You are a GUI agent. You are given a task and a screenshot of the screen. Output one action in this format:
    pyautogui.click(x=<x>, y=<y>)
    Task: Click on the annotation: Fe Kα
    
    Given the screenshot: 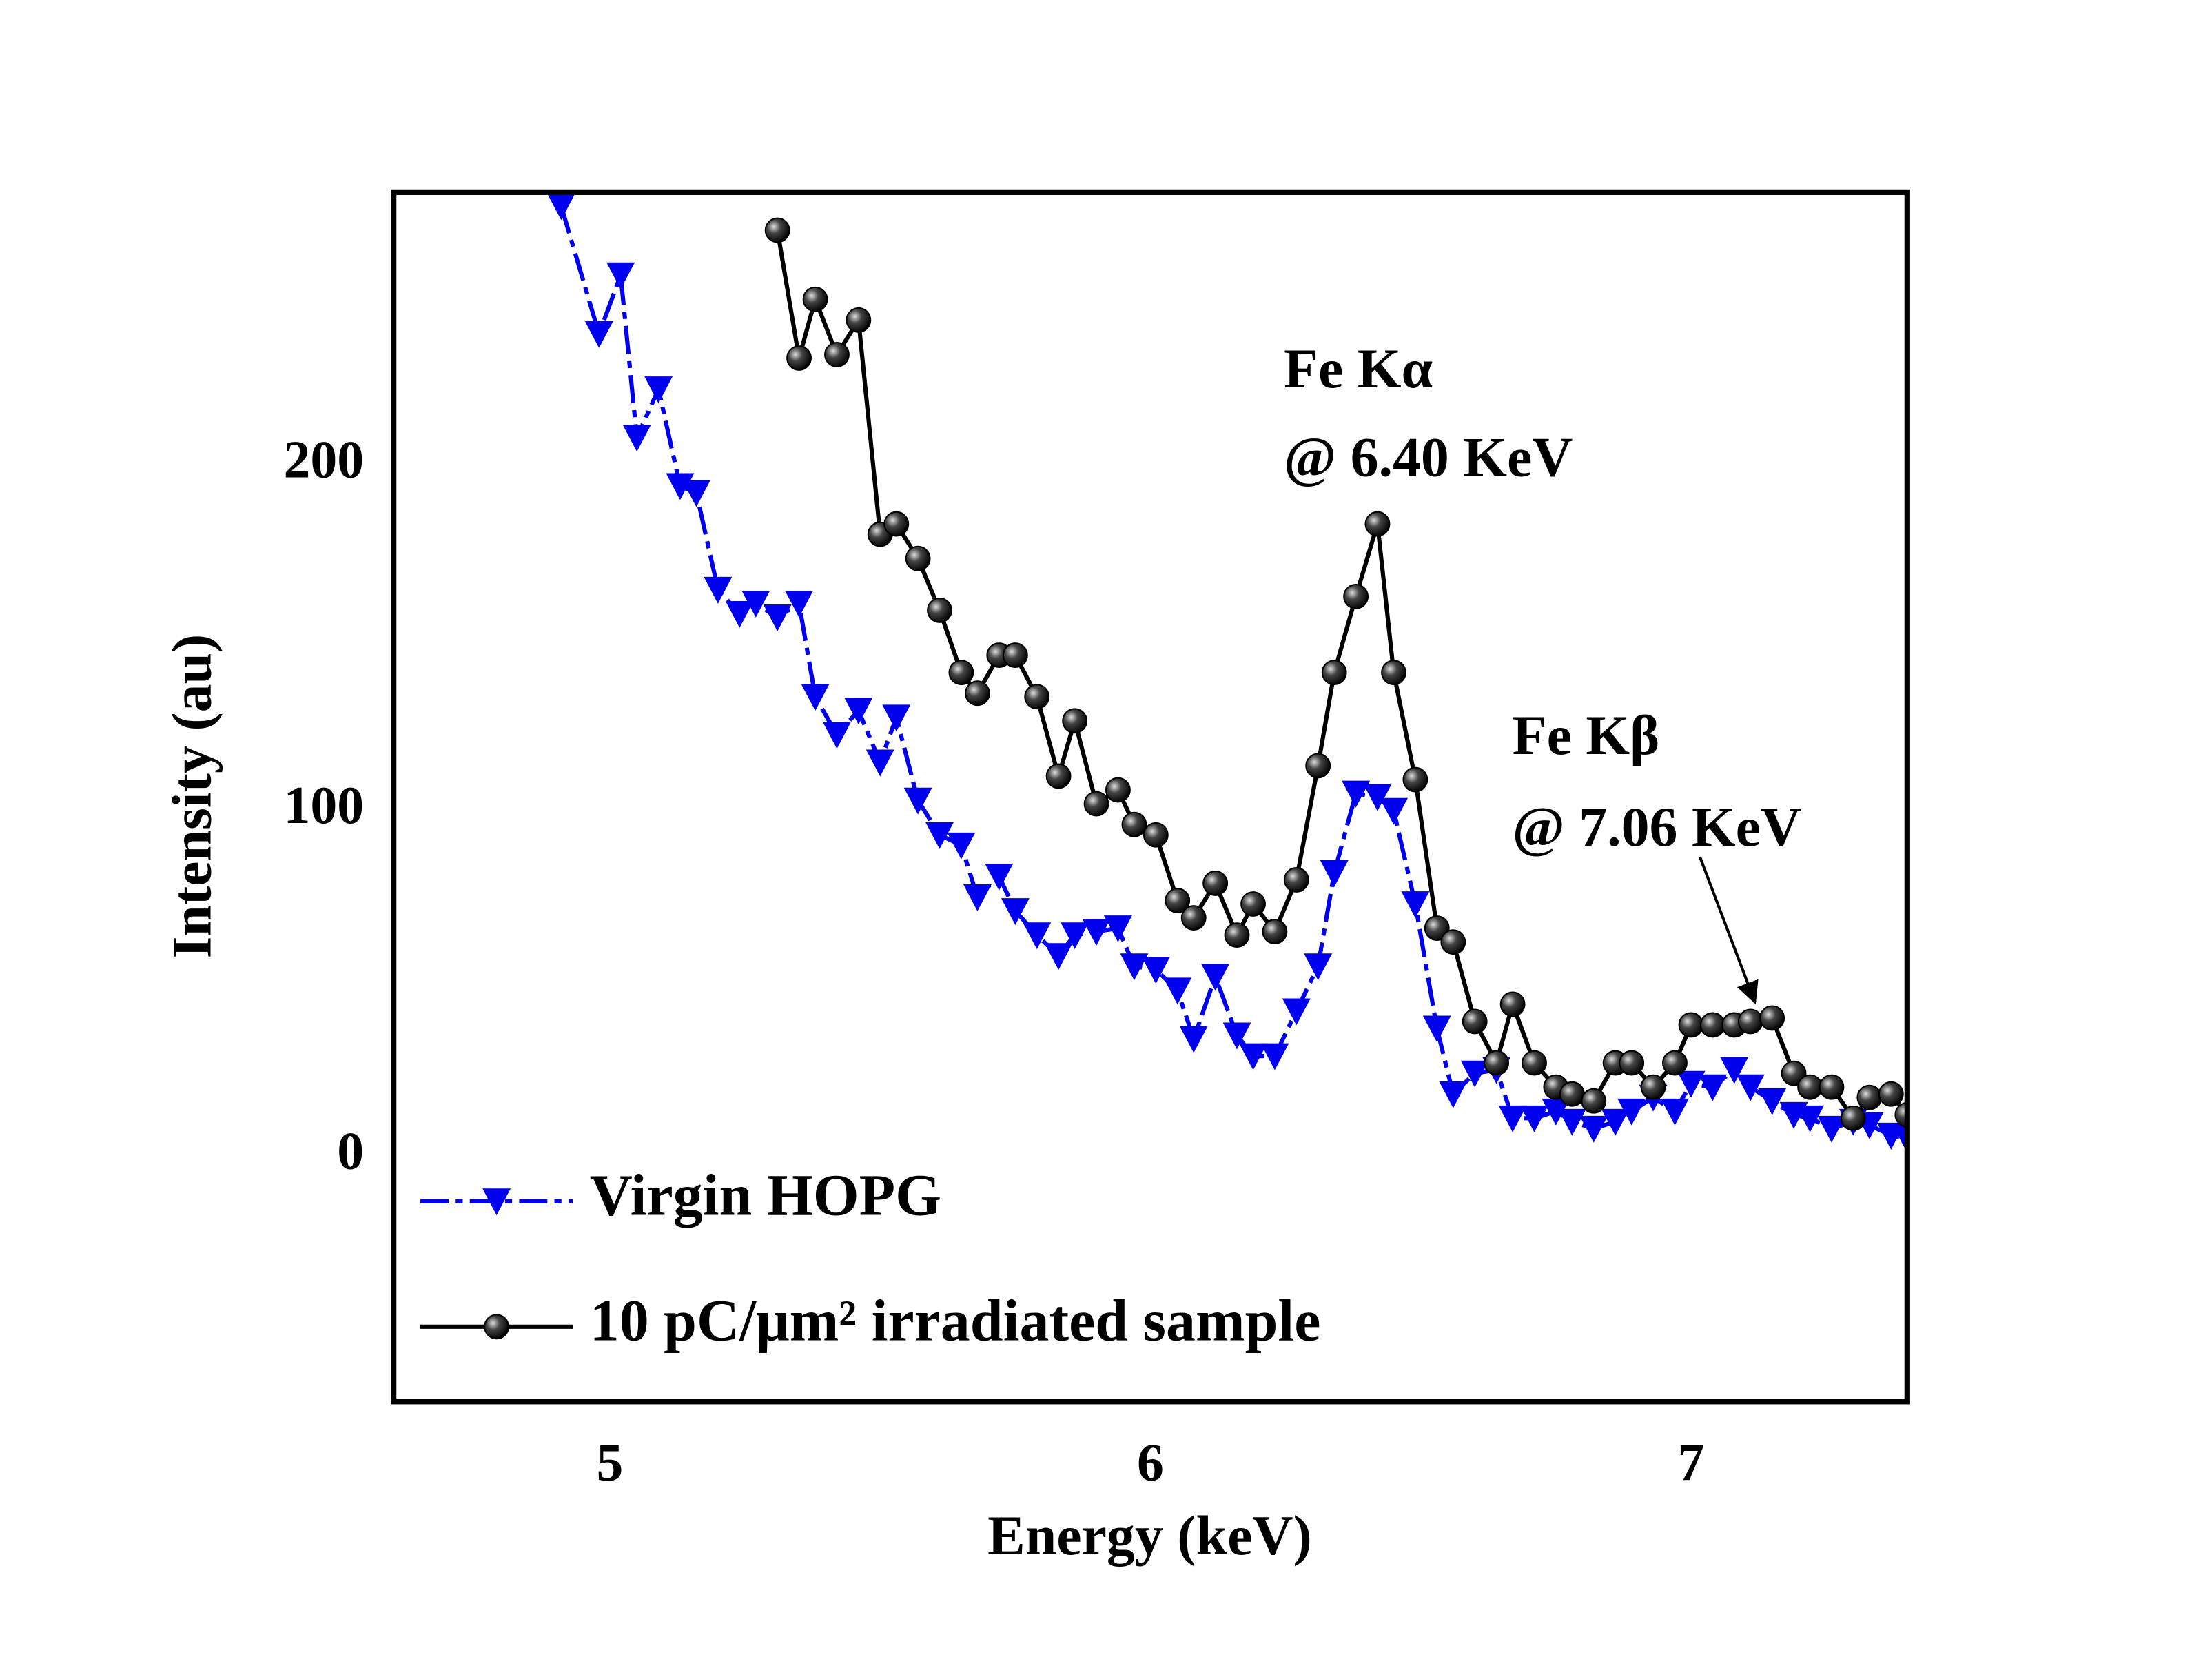 What is the action you would take?
    pyautogui.click(x=1358, y=368)
    